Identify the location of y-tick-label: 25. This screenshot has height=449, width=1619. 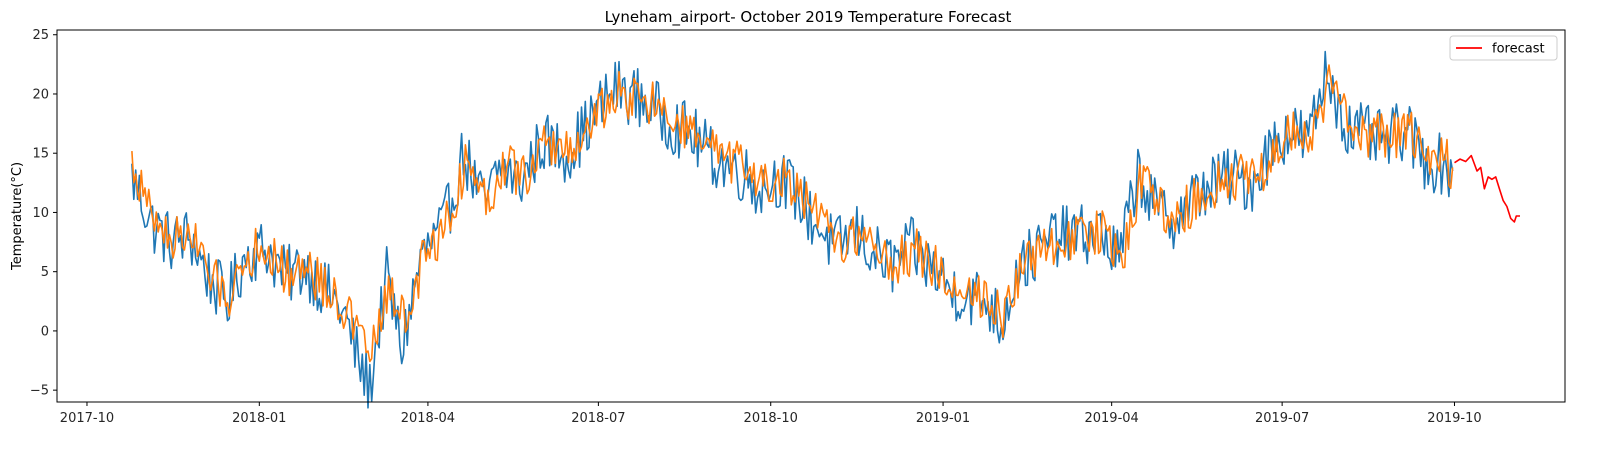
(40, 35).